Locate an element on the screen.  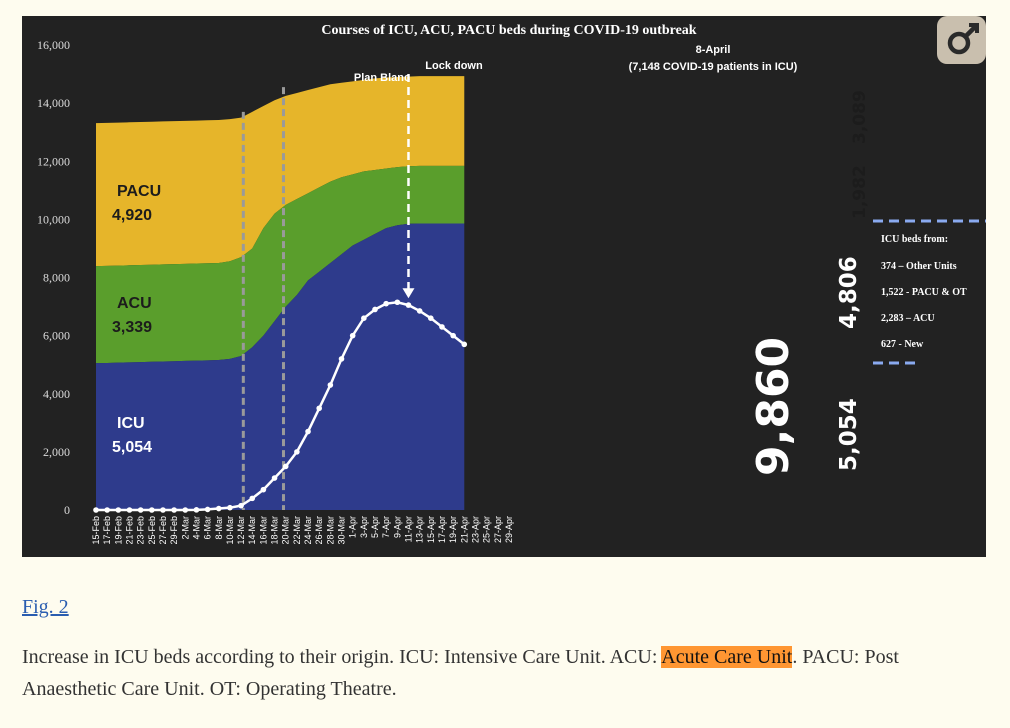
y-tick-label: 10,000 is located at coordinates (53, 219).